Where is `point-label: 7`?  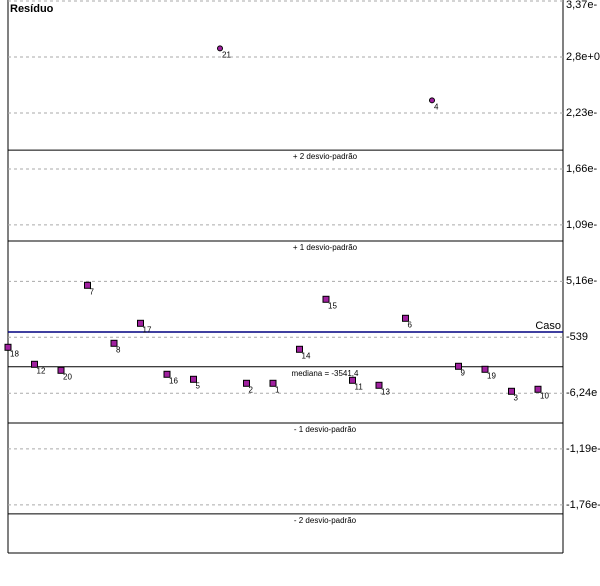
point-label: 7 is located at coordinates (92, 291).